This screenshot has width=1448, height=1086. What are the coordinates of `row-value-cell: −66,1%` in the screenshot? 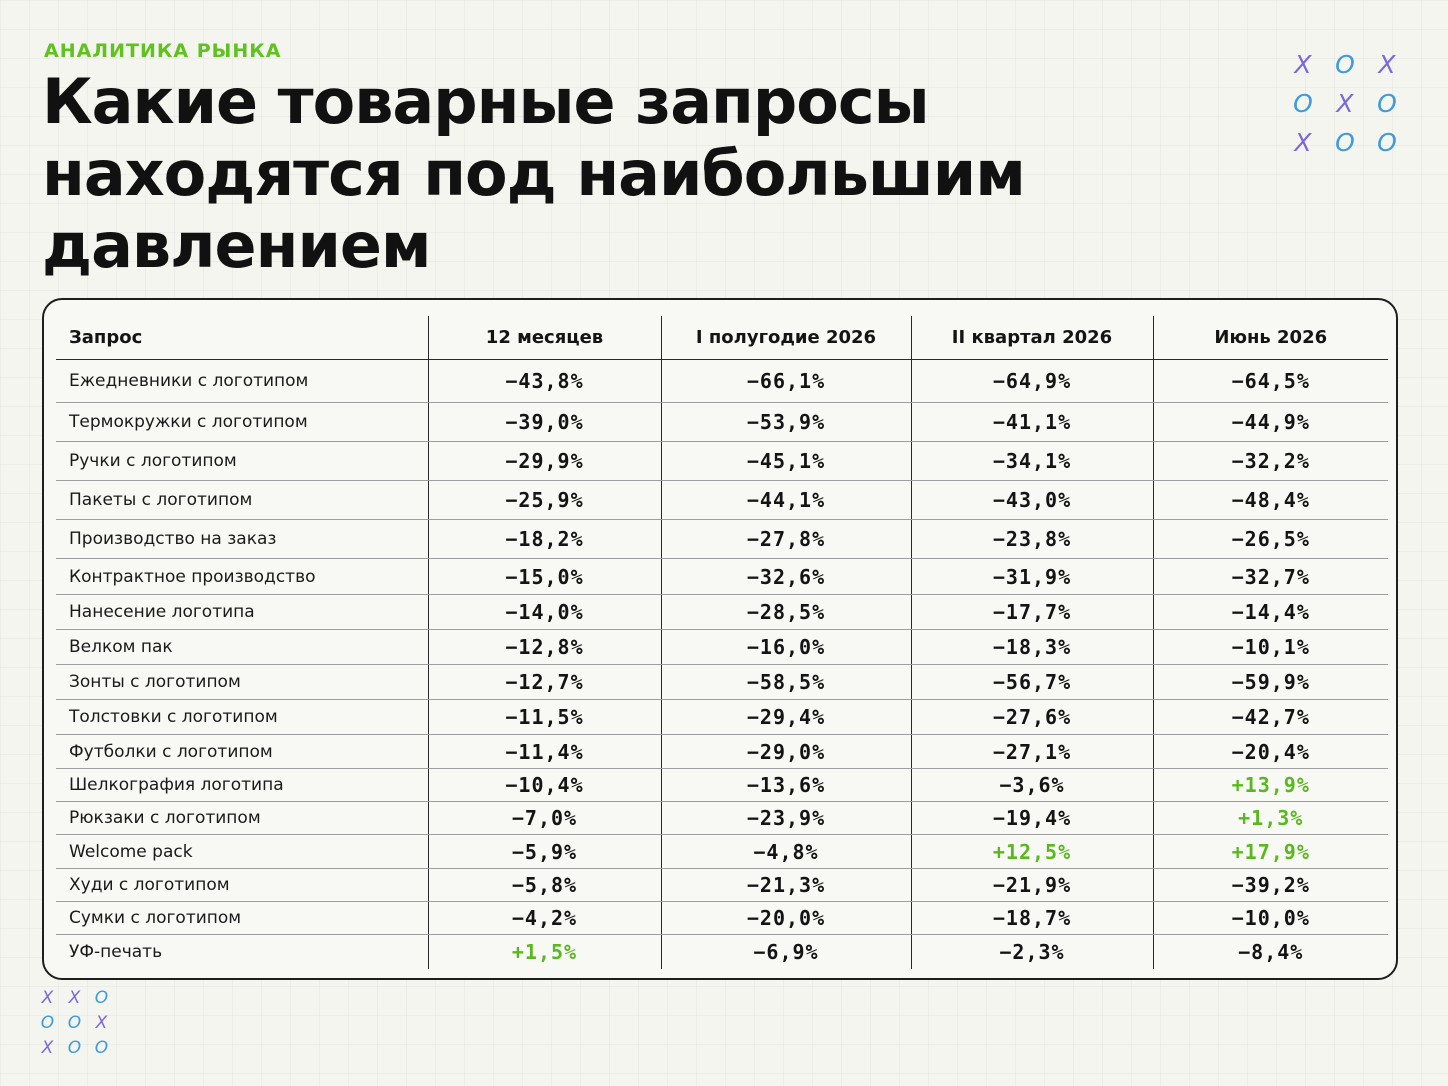 It's located at (785, 381).